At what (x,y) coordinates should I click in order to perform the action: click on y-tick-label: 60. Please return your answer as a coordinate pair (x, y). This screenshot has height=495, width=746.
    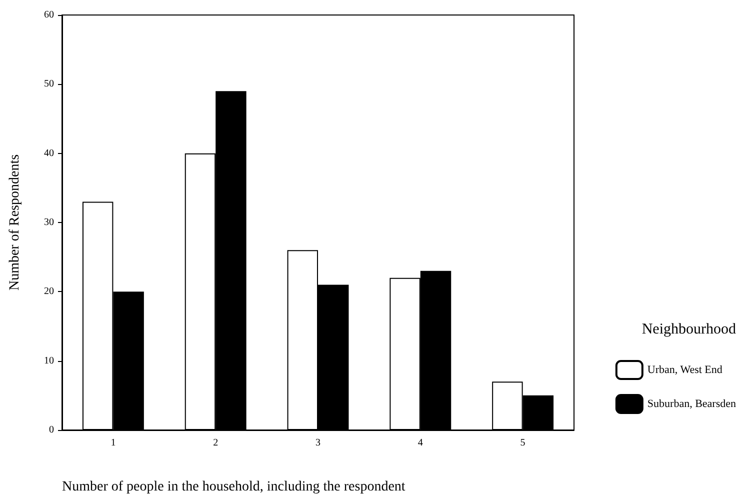
    Looking at the image, I should click on (49, 15).